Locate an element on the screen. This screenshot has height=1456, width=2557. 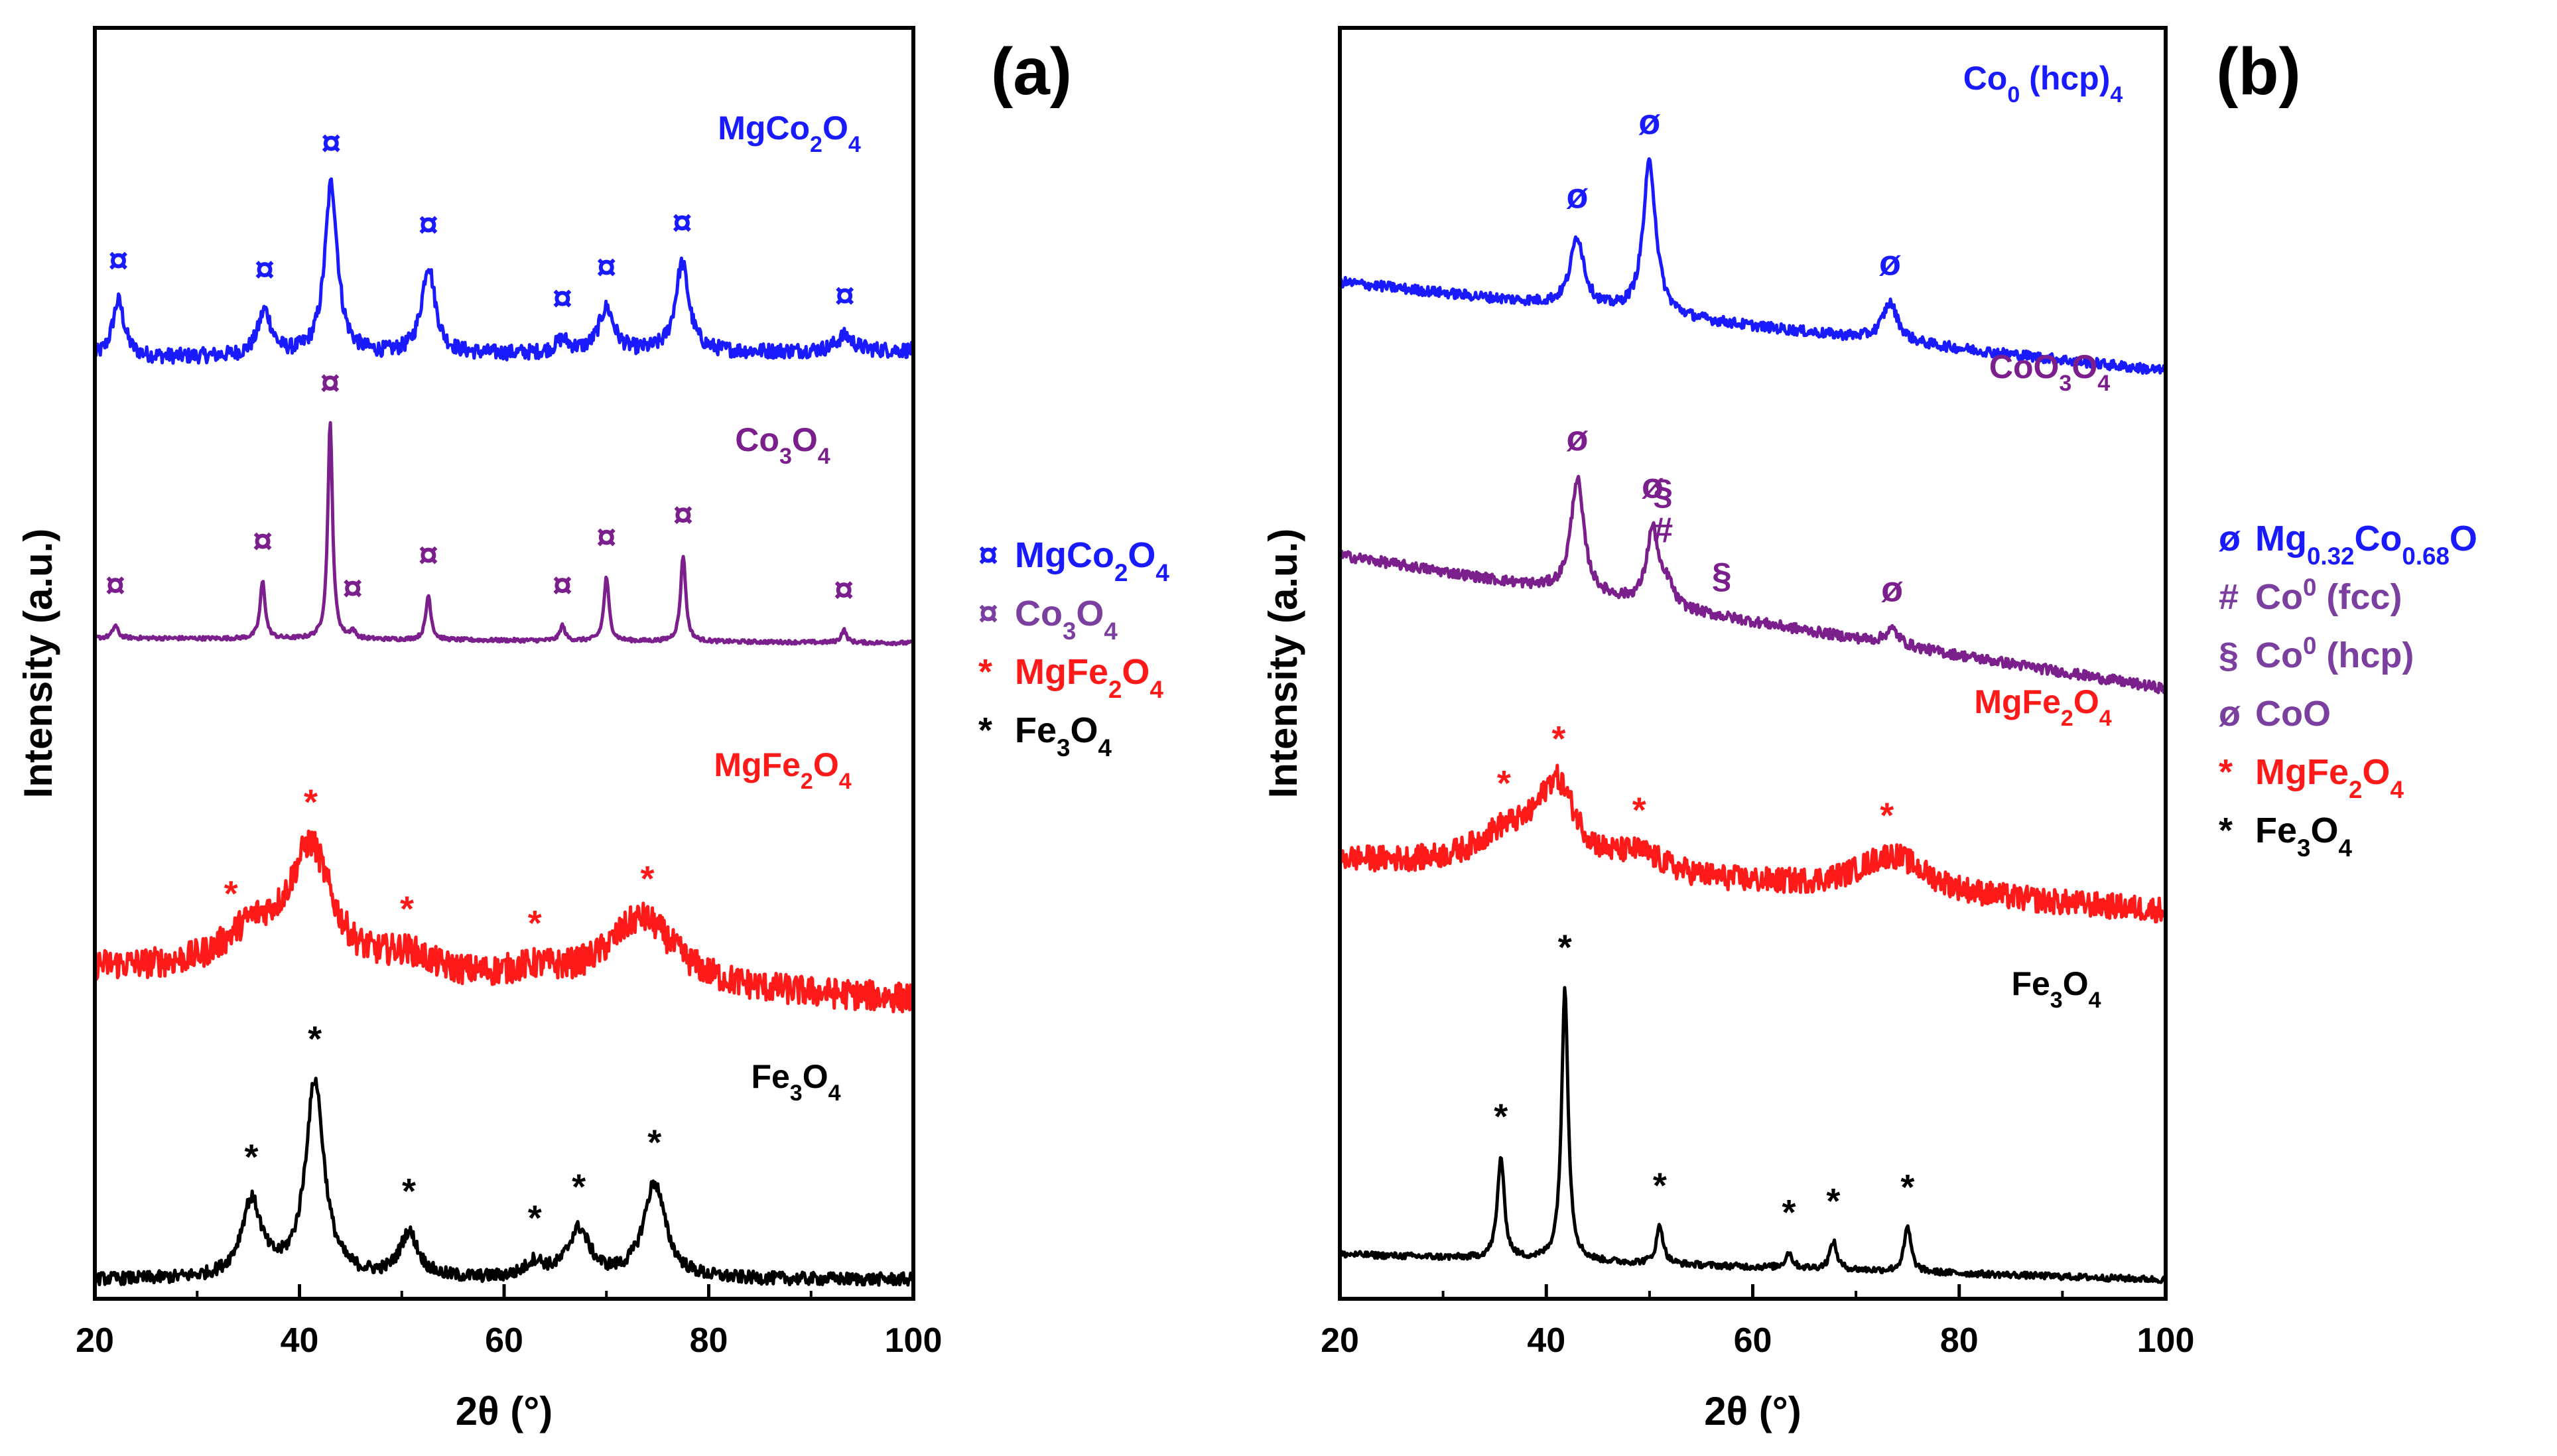
series-label-mgco2o4-part: 2 is located at coordinates (816, 144).